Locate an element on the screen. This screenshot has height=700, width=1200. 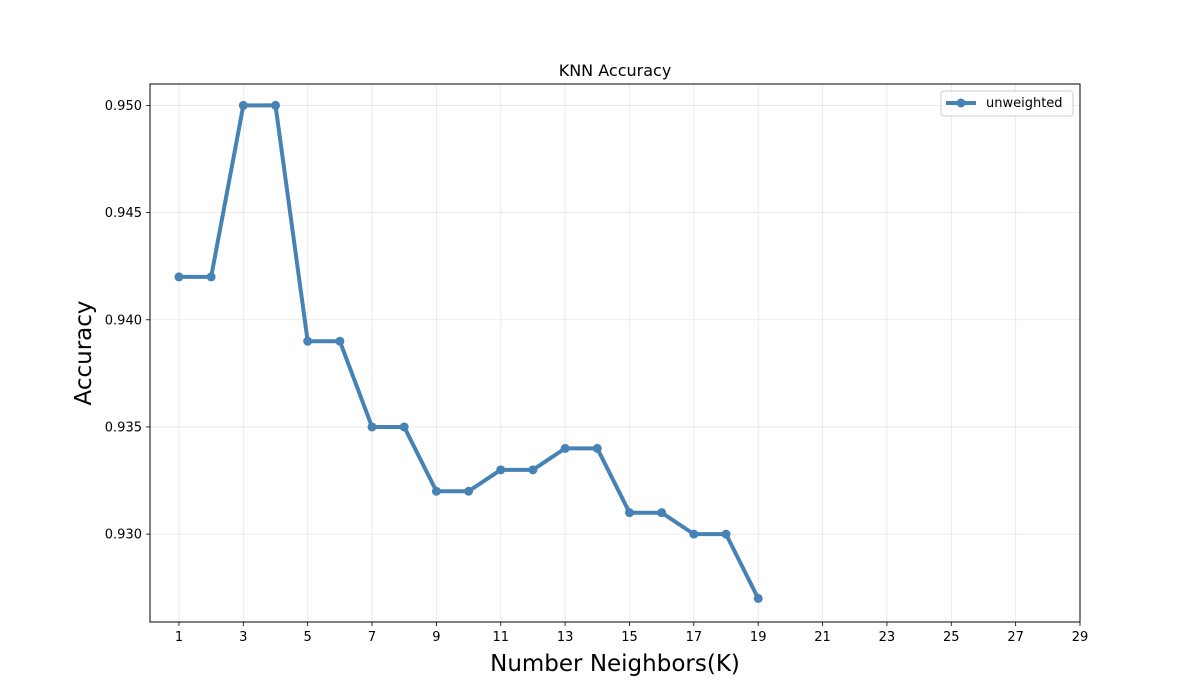
y-axis: 0.930 0.935 0.940 0.945 0.950 is located at coordinates (127, 321).